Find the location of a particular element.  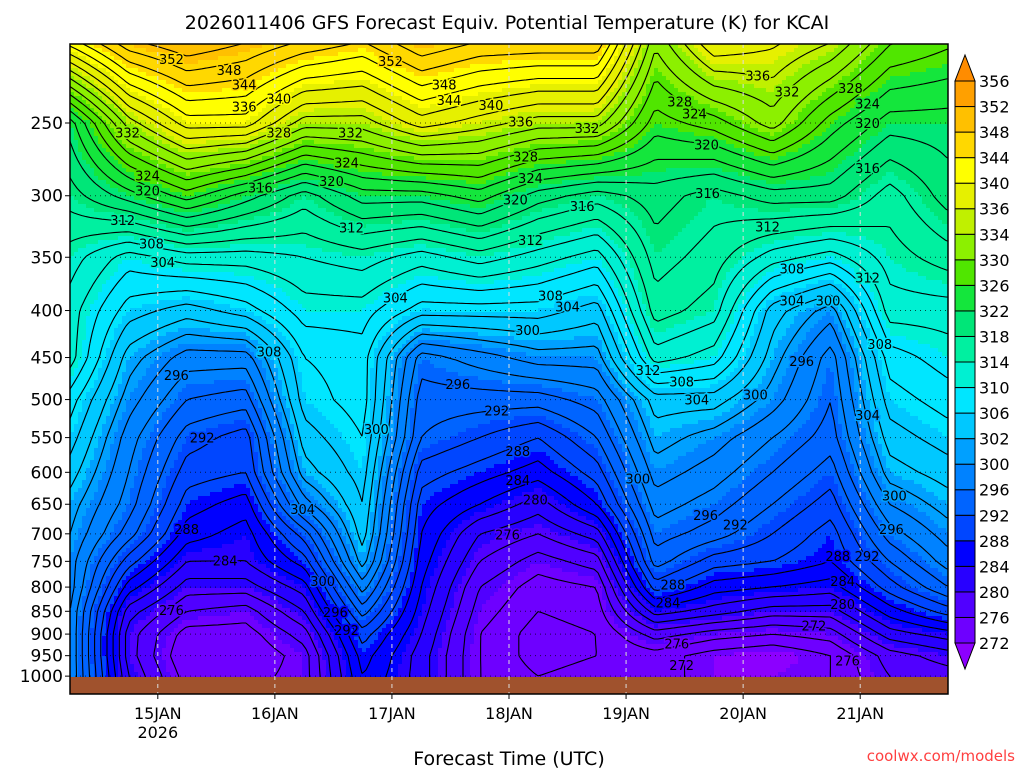

y-tick-label: 400 is located at coordinates (47, 312).